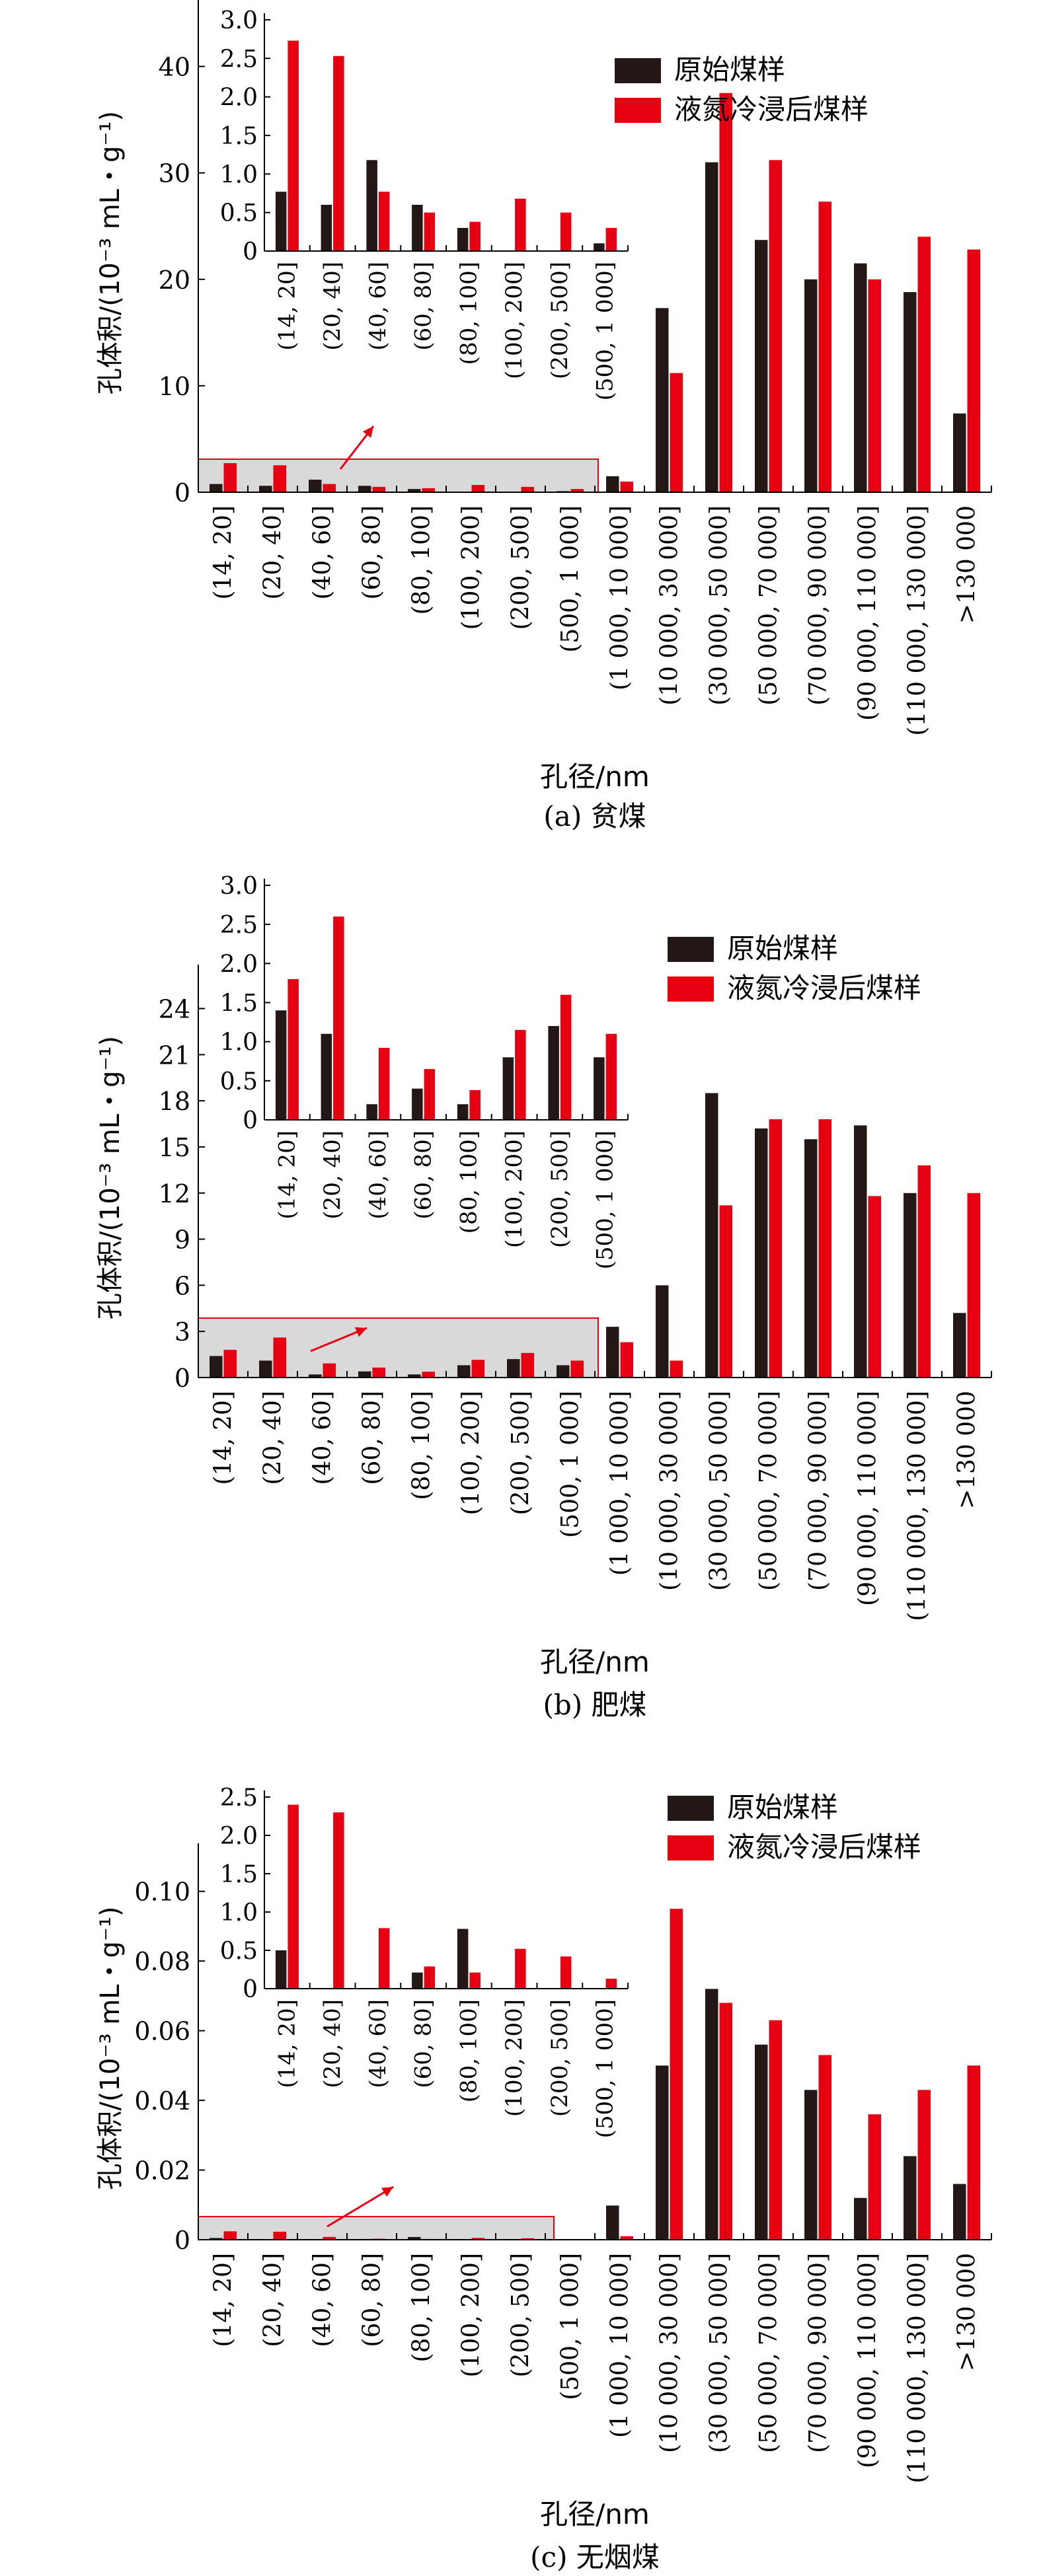 The image size is (1041, 2576). I want to click on legend-label-original: 原始煤样, so click(782, 1807).